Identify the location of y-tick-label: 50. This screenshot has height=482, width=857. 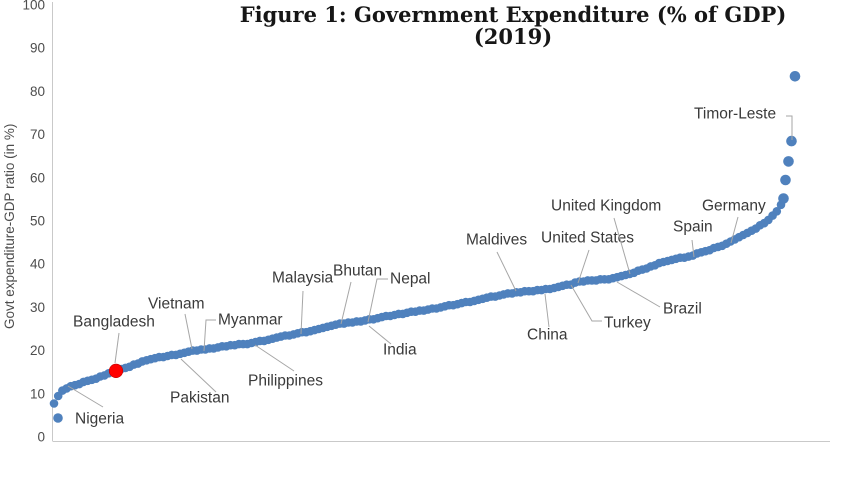
(37, 221).